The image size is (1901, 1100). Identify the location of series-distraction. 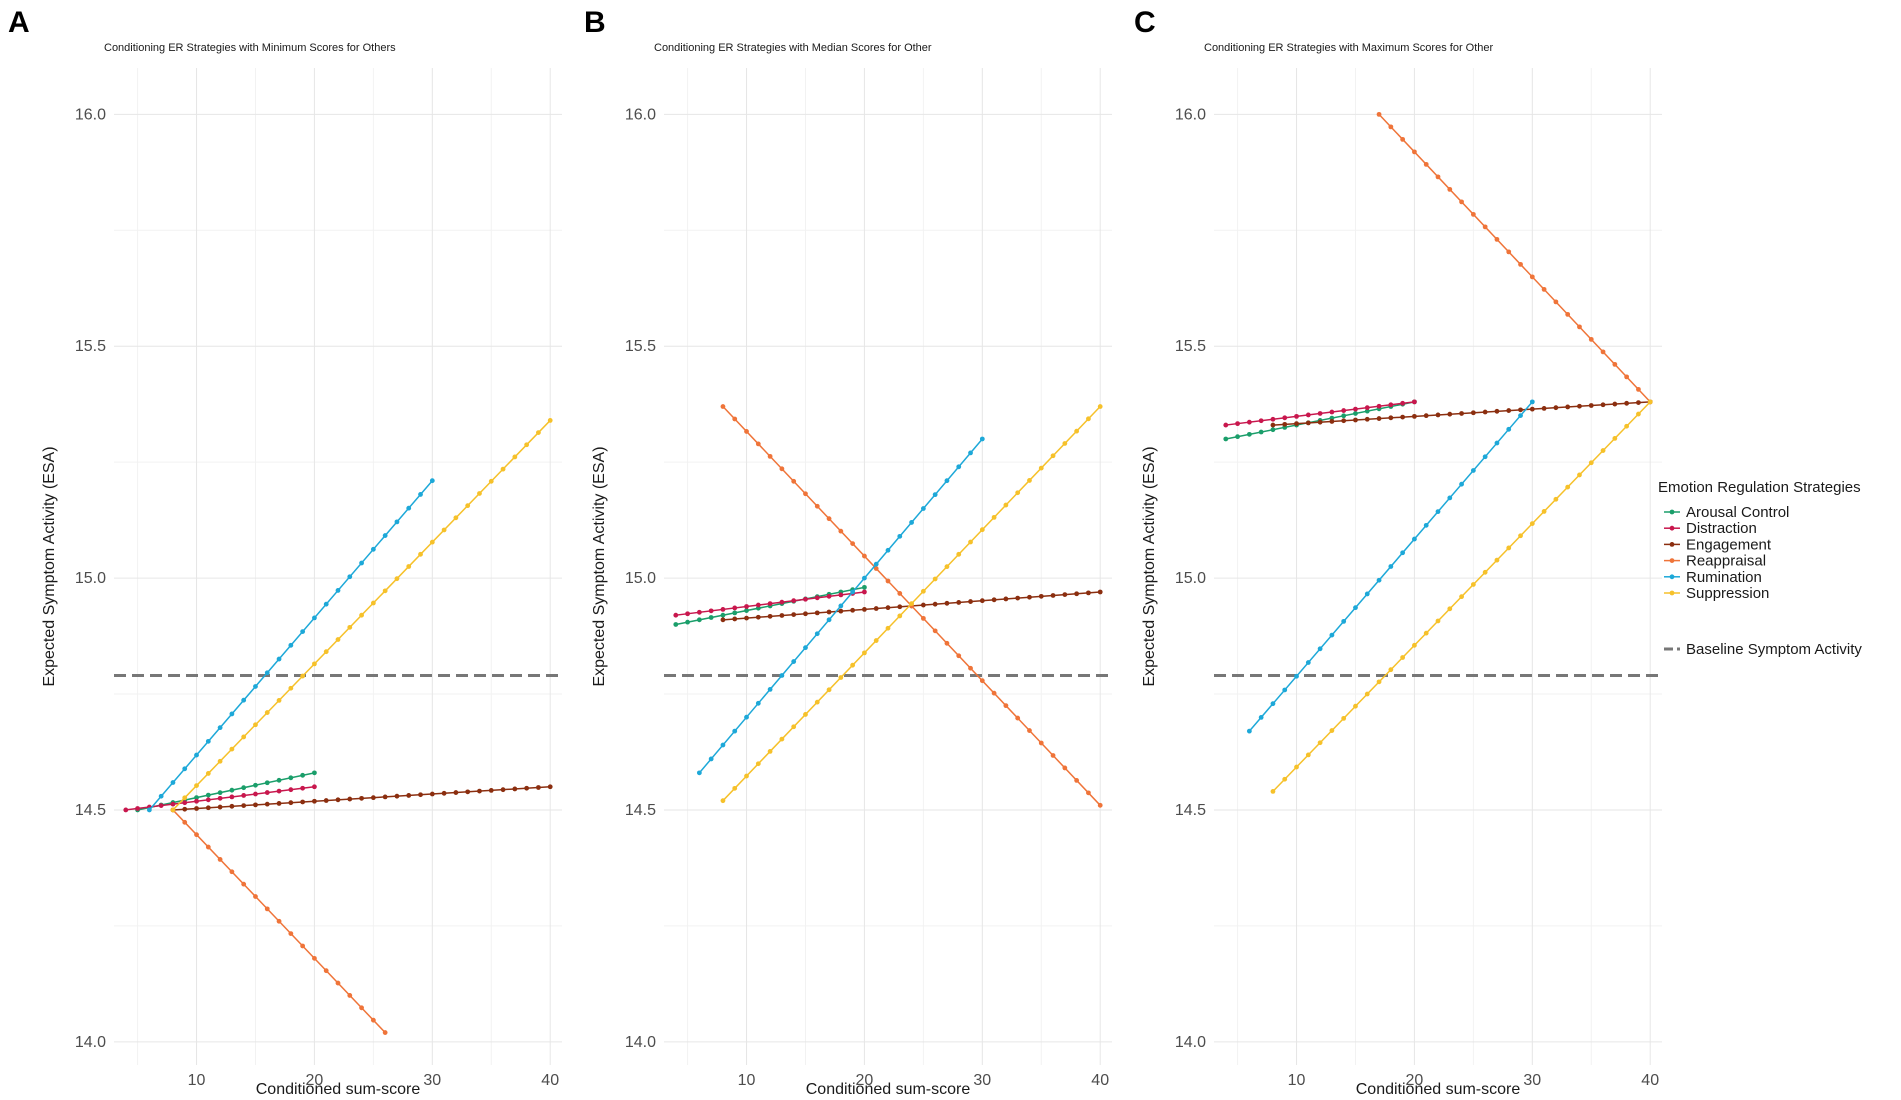
(1320, 413).